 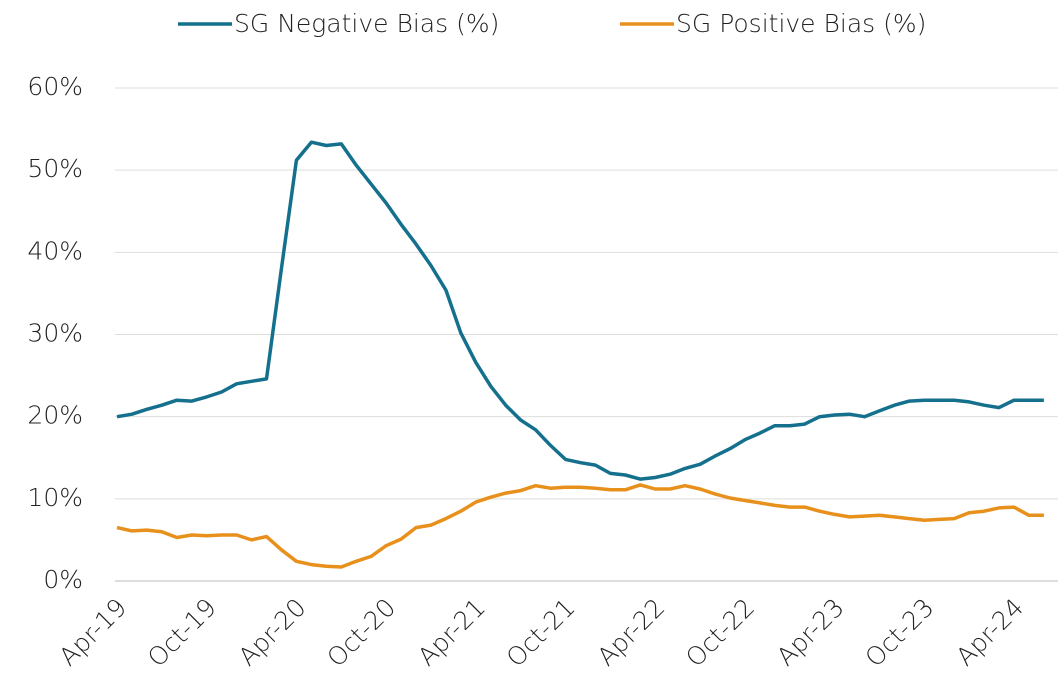 What do you see at coordinates (182, 633) in the screenshot?
I see `x-tick-label: Oct-19` at bounding box center [182, 633].